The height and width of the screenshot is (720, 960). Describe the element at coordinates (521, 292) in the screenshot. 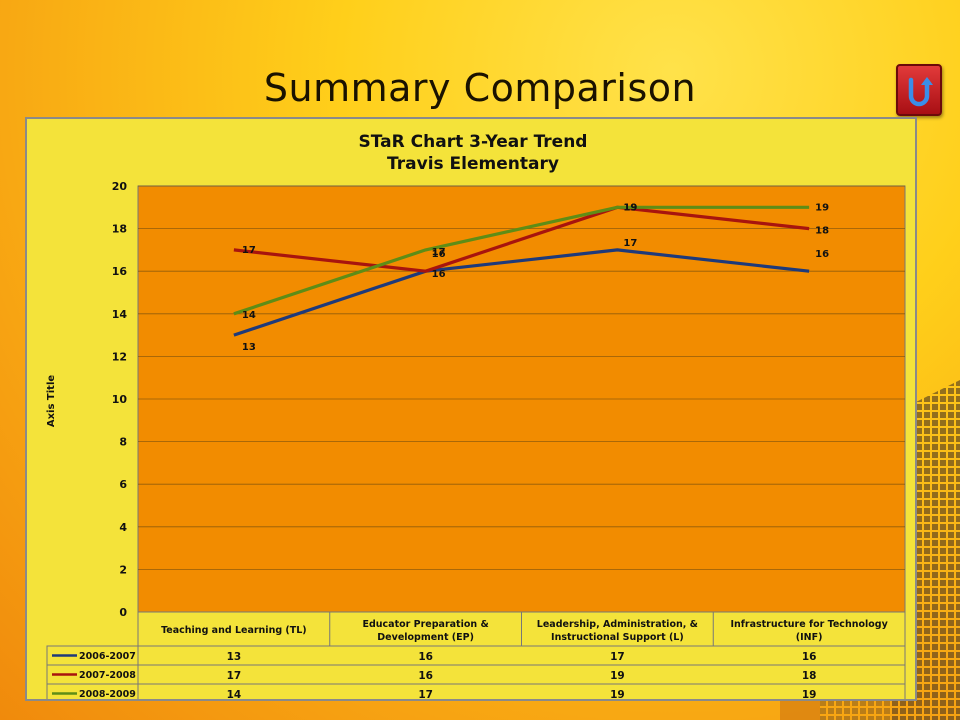

I see `series-line-2006-2007` at that location.